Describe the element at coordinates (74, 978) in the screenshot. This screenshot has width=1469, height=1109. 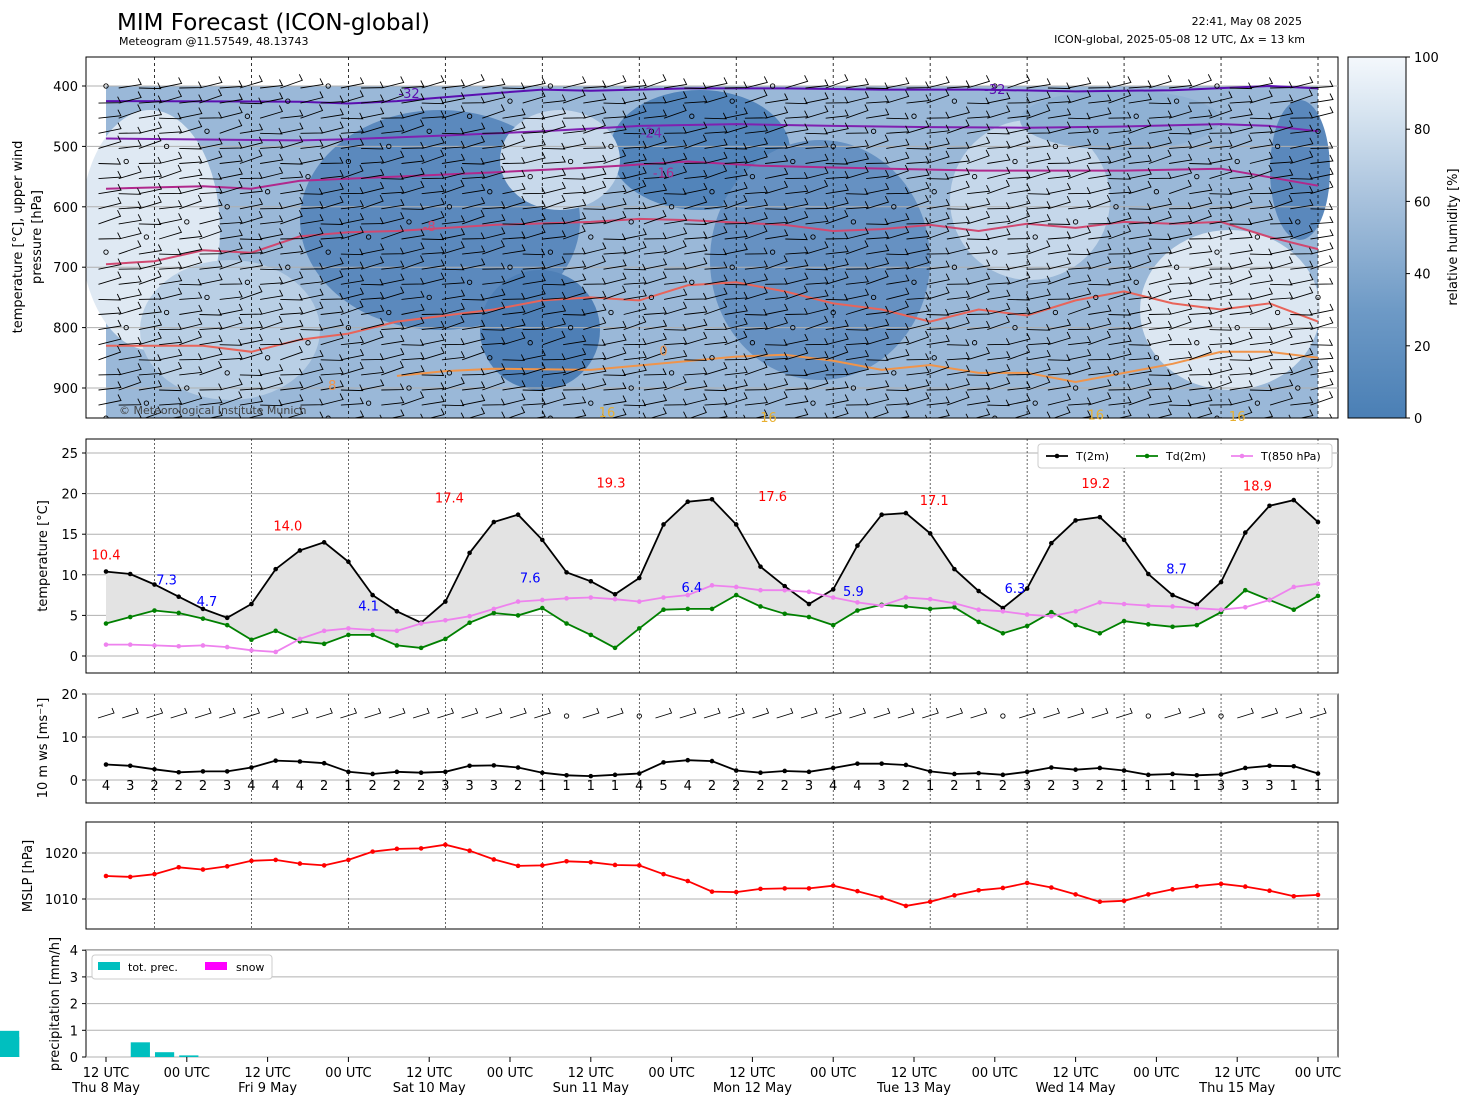
I see `precip-tick-label: 3` at that location.